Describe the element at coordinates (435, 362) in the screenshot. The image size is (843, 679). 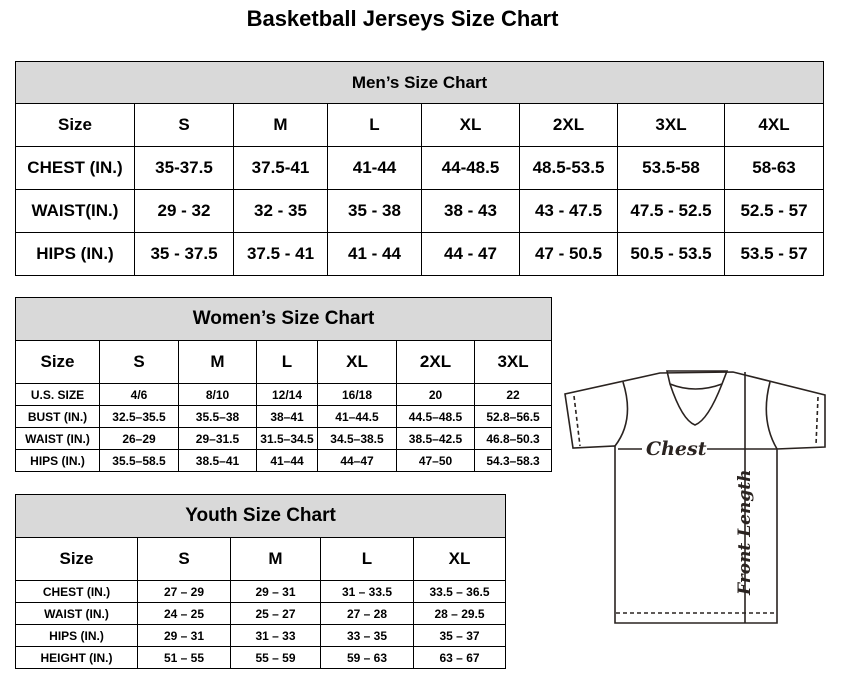
I see `header-cell: 2XL` at that location.